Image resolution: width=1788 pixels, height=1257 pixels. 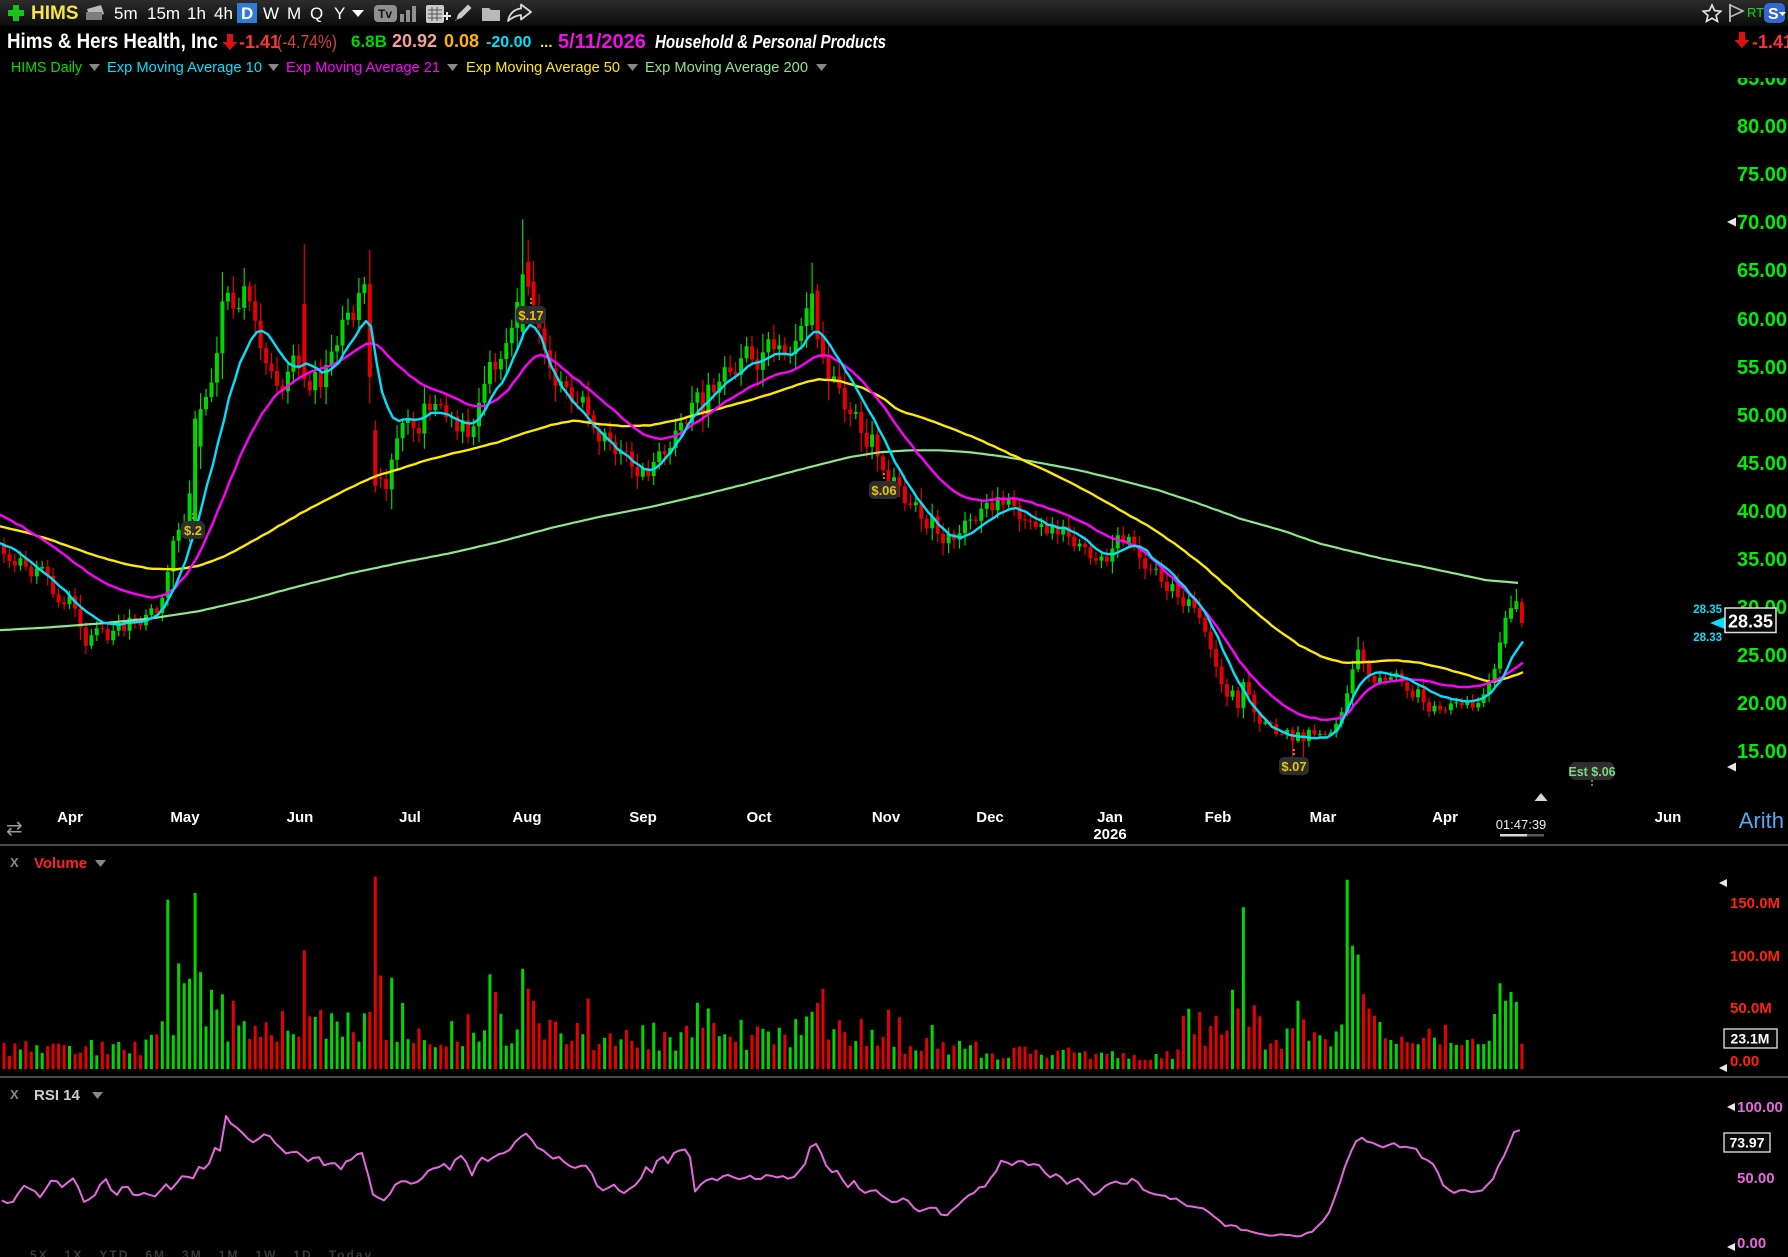 I want to click on svg-text: 73.97, so click(x=1746, y=1143).